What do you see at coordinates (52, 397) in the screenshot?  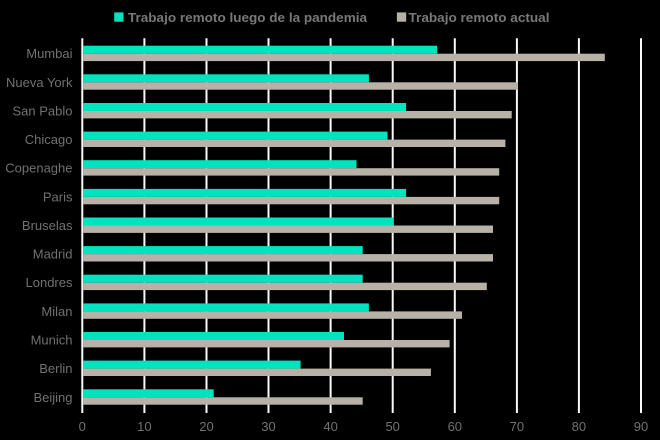 I see `svg-text: Beijing` at bounding box center [52, 397].